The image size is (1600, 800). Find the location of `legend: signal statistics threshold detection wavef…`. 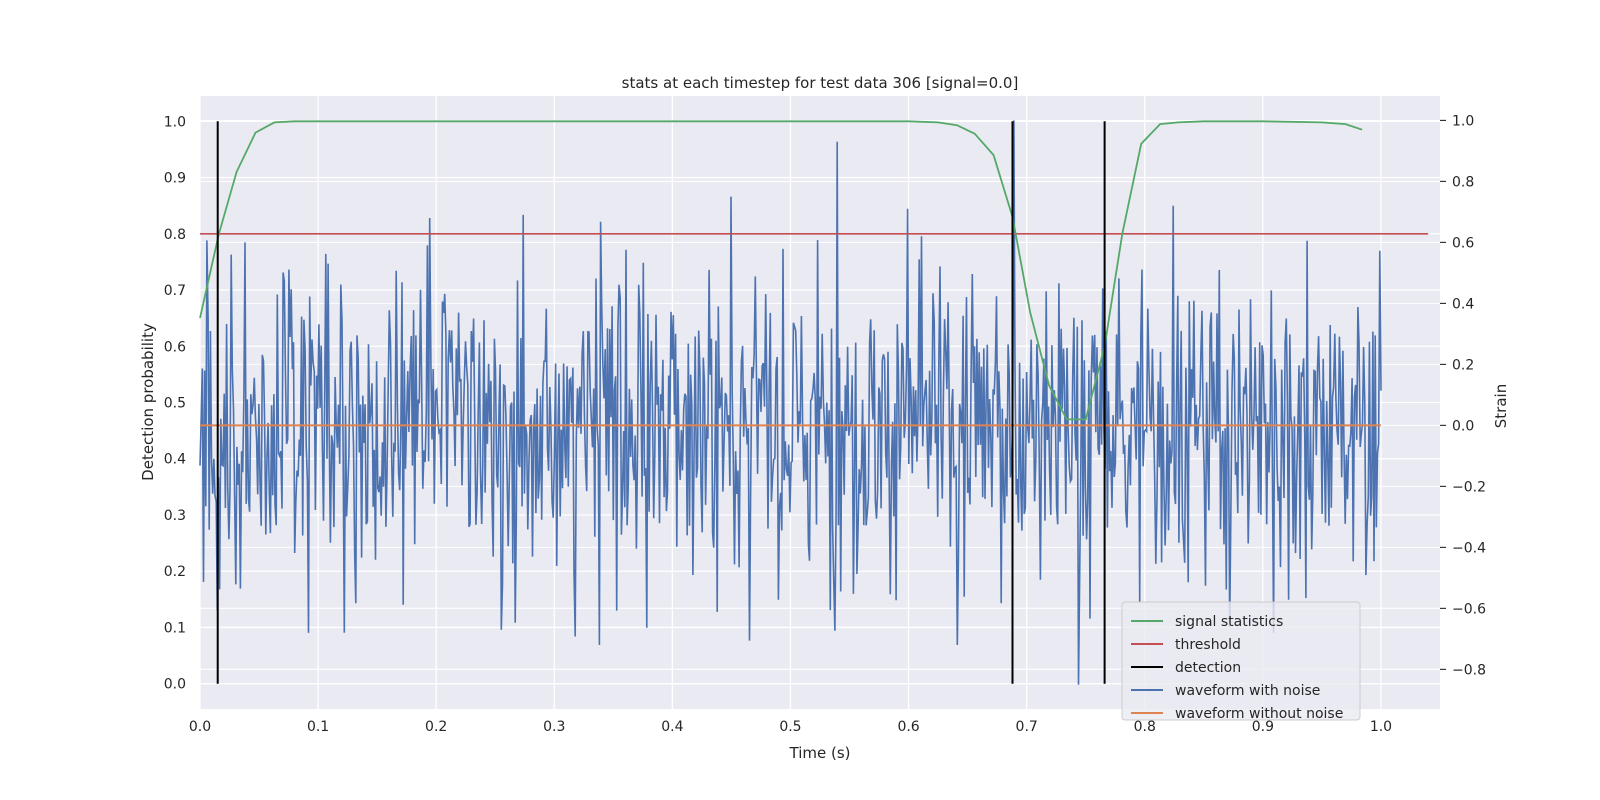

legend: signal statistics threshold detection wavef… is located at coordinates (1241, 661).